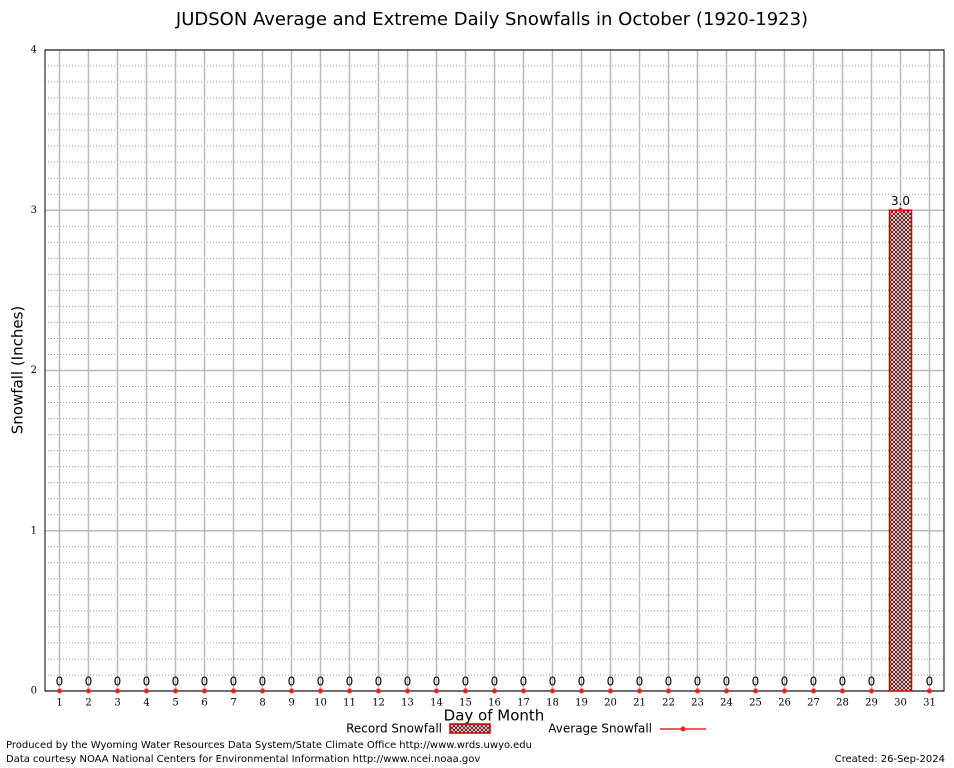 This screenshot has height=768, width=954. What do you see at coordinates (900, 450) in the screenshot?
I see `bar` at bounding box center [900, 450].